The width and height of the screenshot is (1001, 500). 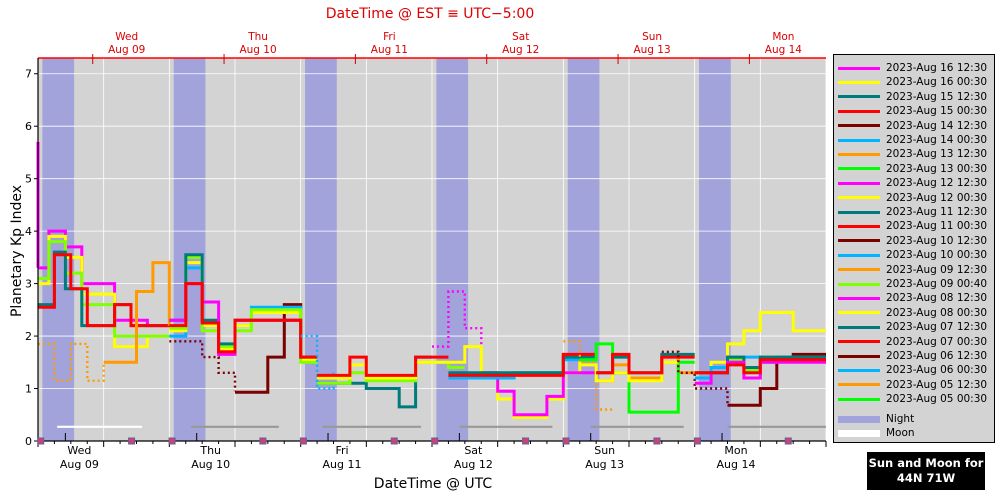 I want to click on legend-item: 2023-Aug 16 00:30, so click(x=912, y=82).